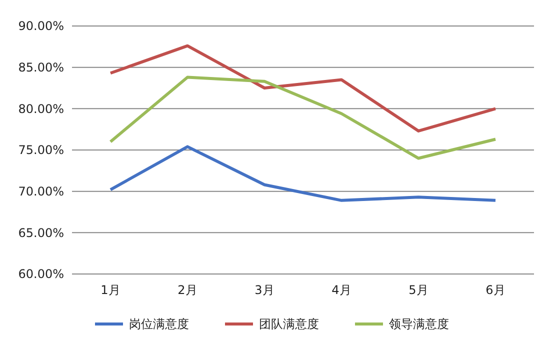 Image resolution: width=560 pixels, height=346 pixels. I want to click on x-tick-label: 4月, so click(342, 290).